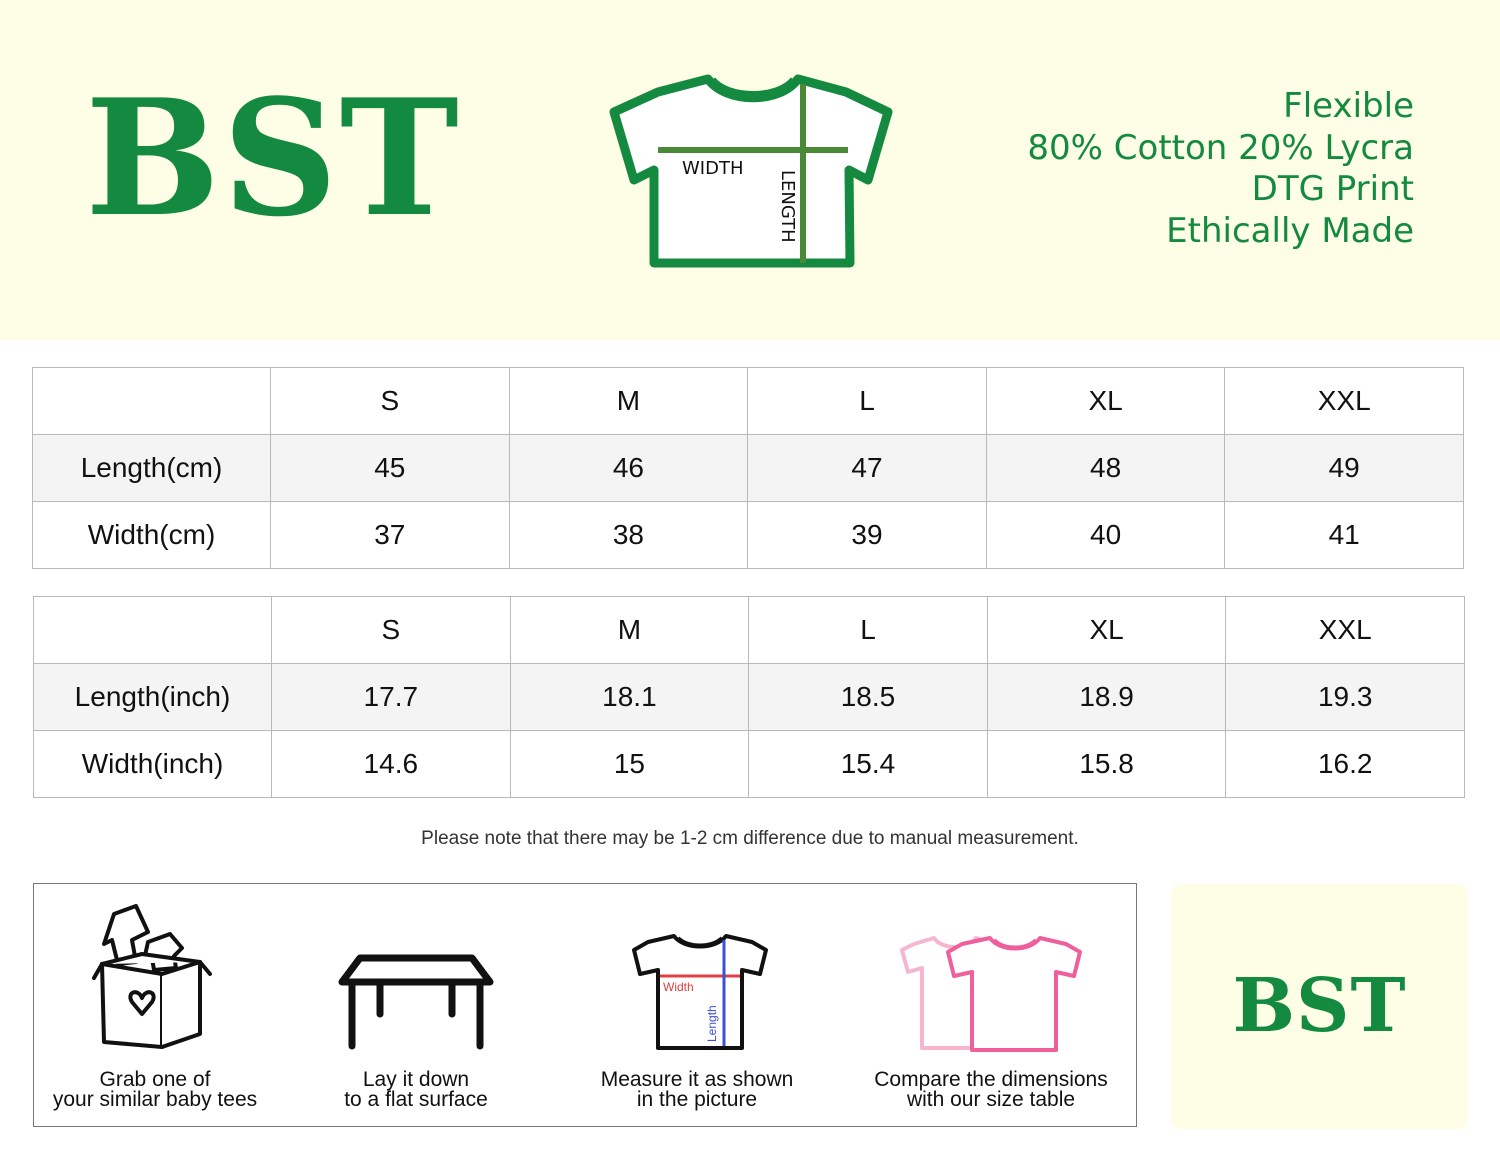 The image size is (1500, 1155). I want to click on table-cell: 14.6, so click(391, 764).